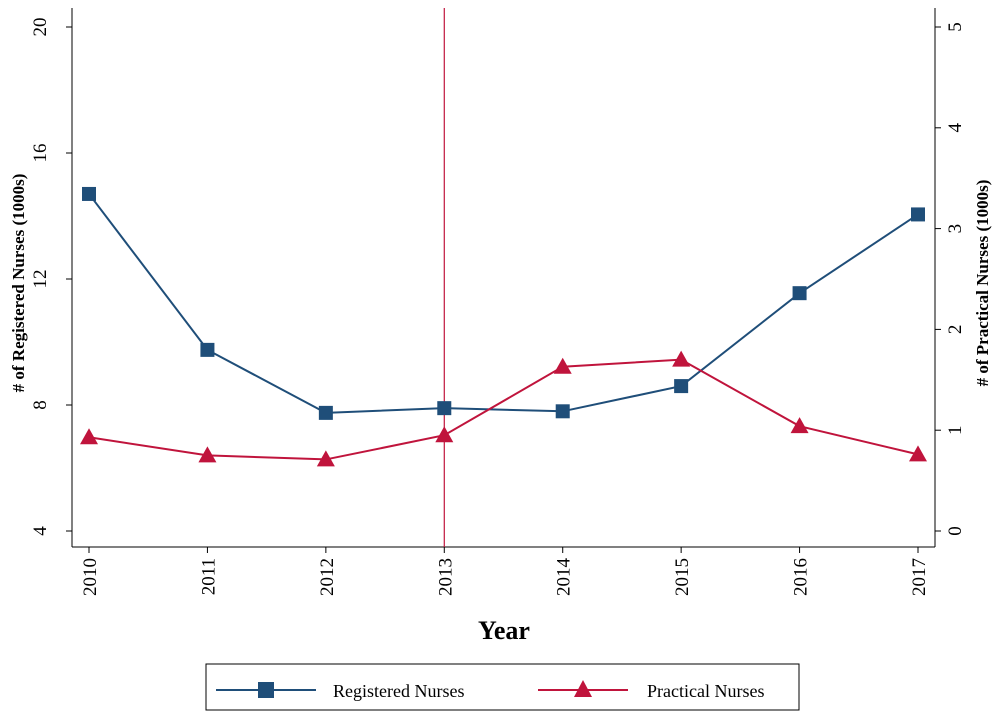 The image size is (995, 712). Describe the element at coordinates (504, 630) in the screenshot. I see `x-axis-title: Year` at that location.